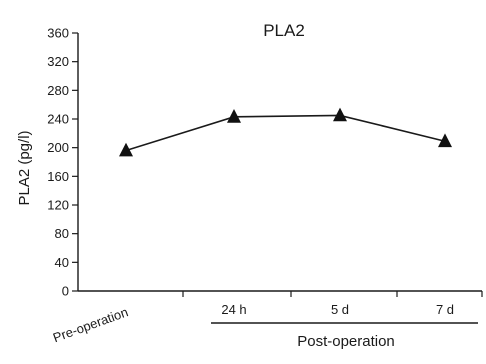 Image resolution: width=486 pixels, height=364 pixels. What do you see at coordinates (62, 233) in the screenshot?
I see `y-tick-label-80: 80` at bounding box center [62, 233].